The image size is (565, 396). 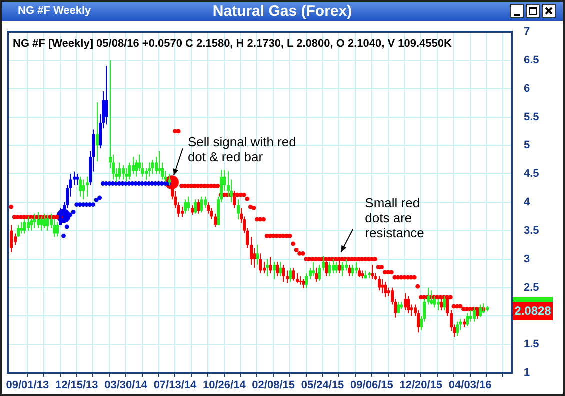 I want to click on x-tick-label: 10/26/14, so click(x=224, y=386).